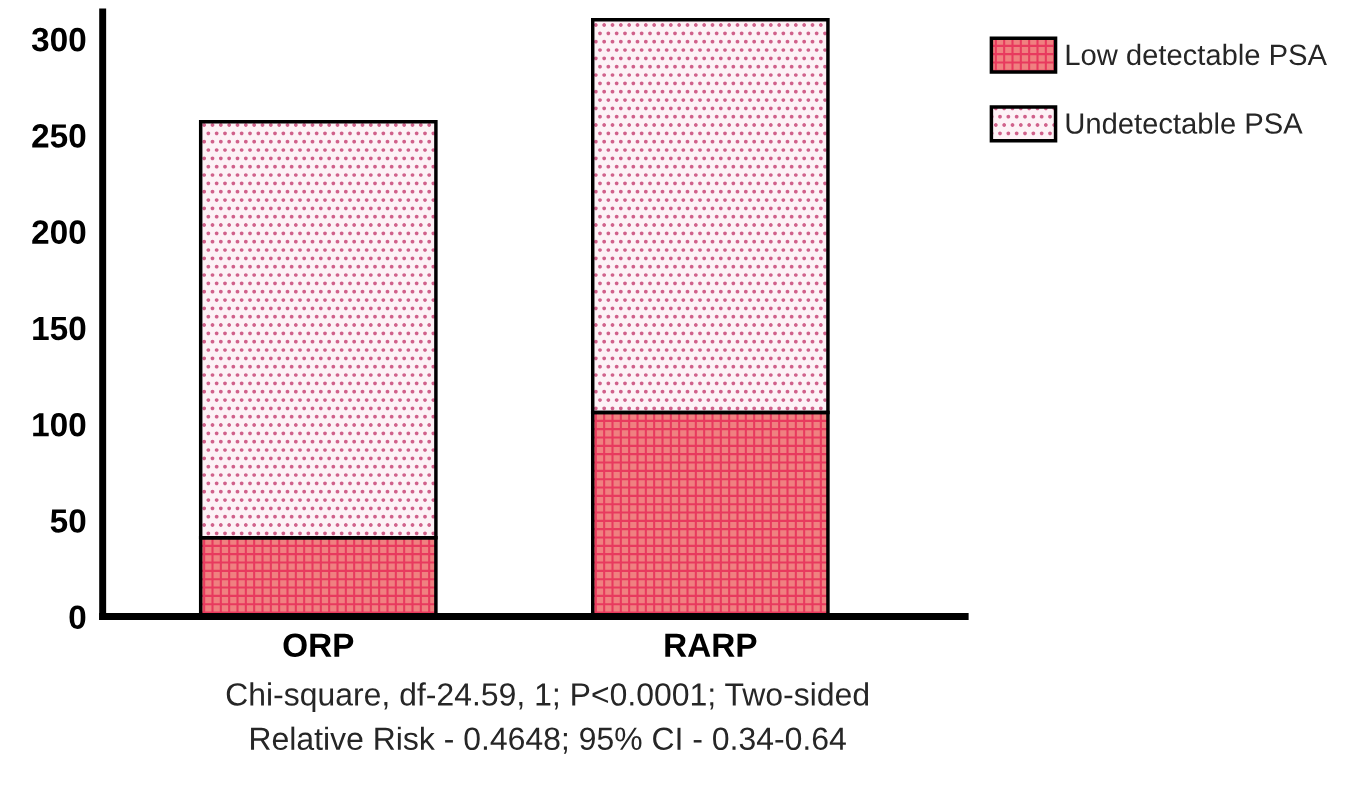 Image resolution: width=1369 pixels, height=806 pixels. I want to click on text: Relative Risk - 0.4648; 95% CI - 0.34-0.64, so click(548, 740).